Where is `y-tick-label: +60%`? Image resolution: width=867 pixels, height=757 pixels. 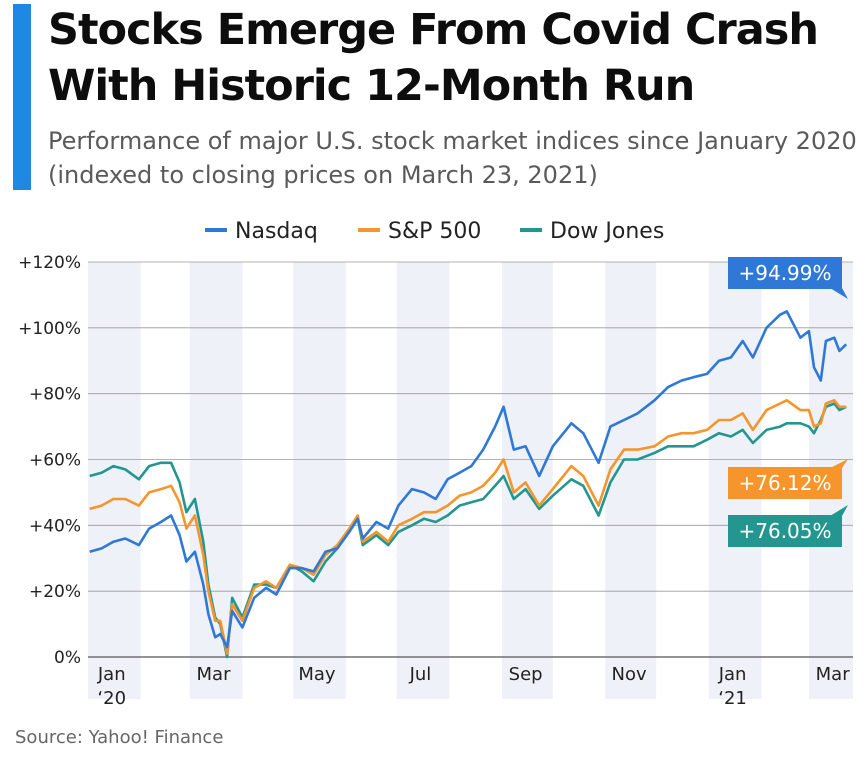
y-tick-label: +60% is located at coordinates (55, 461).